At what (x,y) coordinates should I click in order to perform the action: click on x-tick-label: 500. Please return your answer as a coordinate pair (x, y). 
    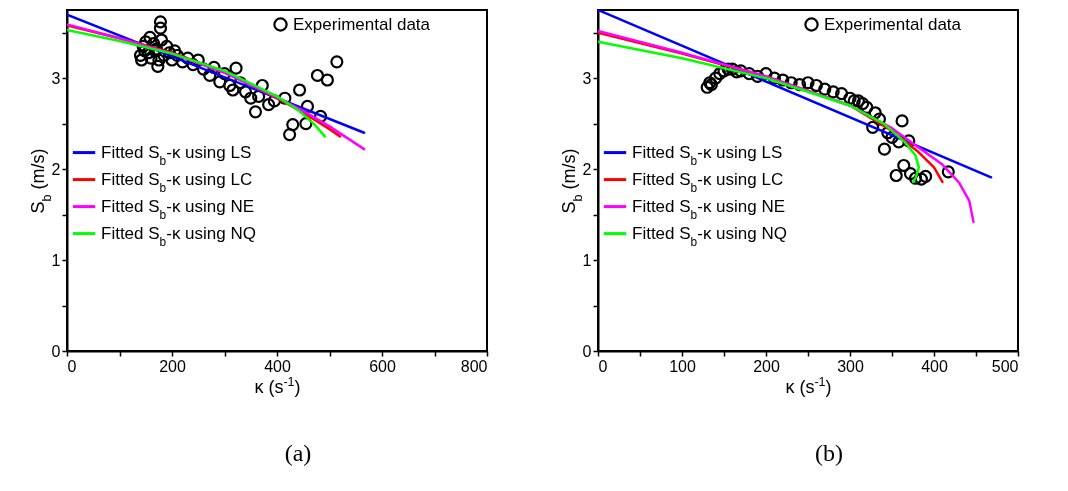
    Looking at the image, I should click on (1005, 366).